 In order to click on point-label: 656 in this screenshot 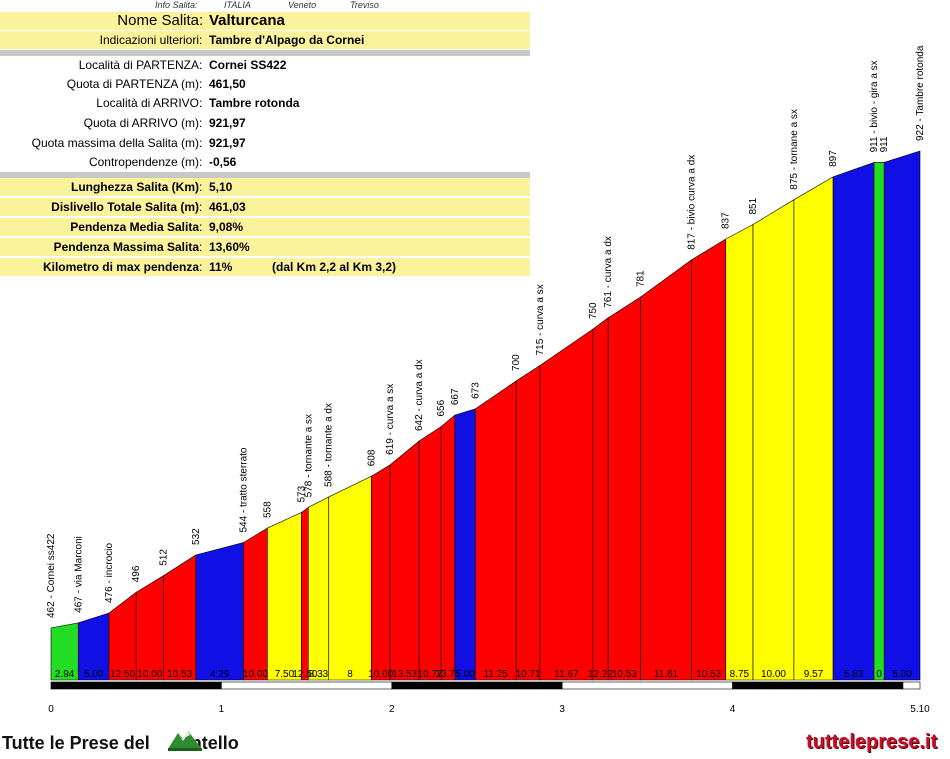, I will do `click(441, 407)`.